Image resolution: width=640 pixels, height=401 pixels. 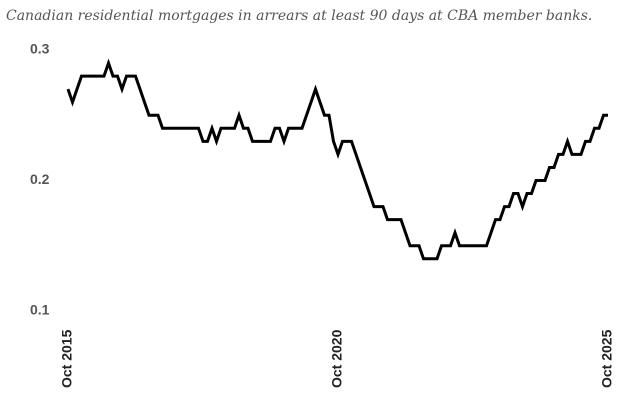 What do you see at coordinates (40, 49) in the screenshot?
I see `y-tick-label: 0.3` at bounding box center [40, 49].